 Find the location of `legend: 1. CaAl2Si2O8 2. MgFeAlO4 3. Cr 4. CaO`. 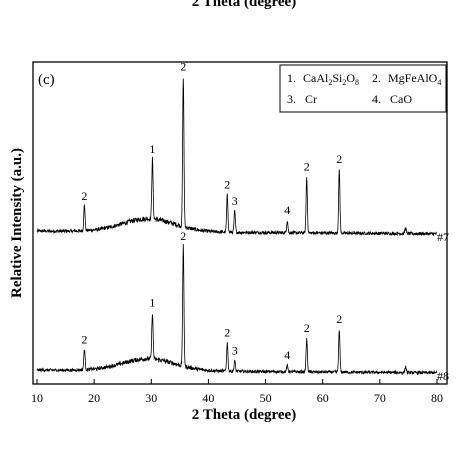

legend: 1. CaAl2Si2O8 2. MgFeAlO4 3. Cr 4. CaO is located at coordinates (363, 88).